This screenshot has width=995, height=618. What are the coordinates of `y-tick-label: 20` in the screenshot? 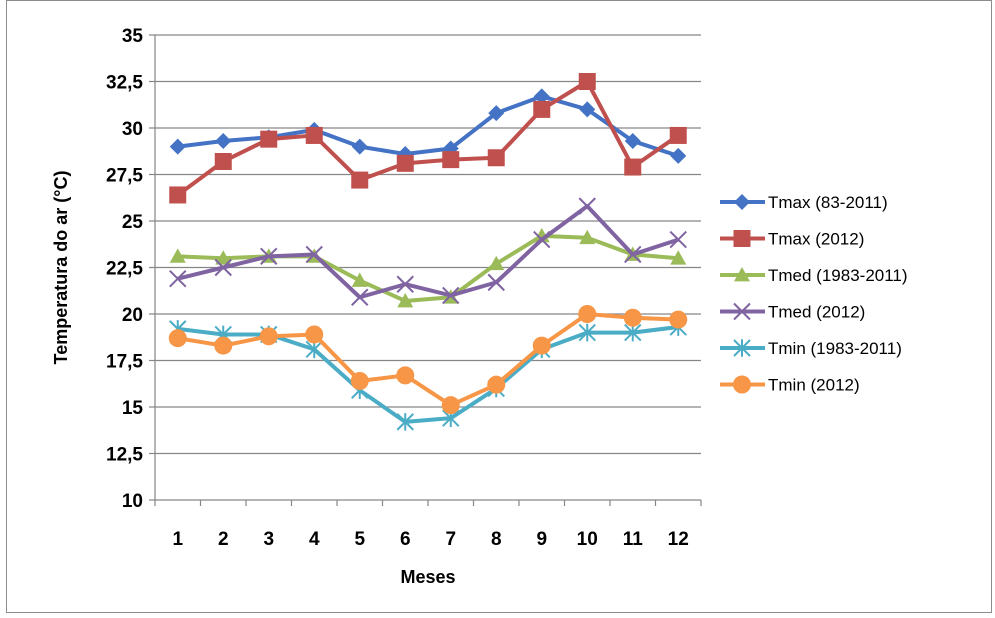 It's located at (132, 315).